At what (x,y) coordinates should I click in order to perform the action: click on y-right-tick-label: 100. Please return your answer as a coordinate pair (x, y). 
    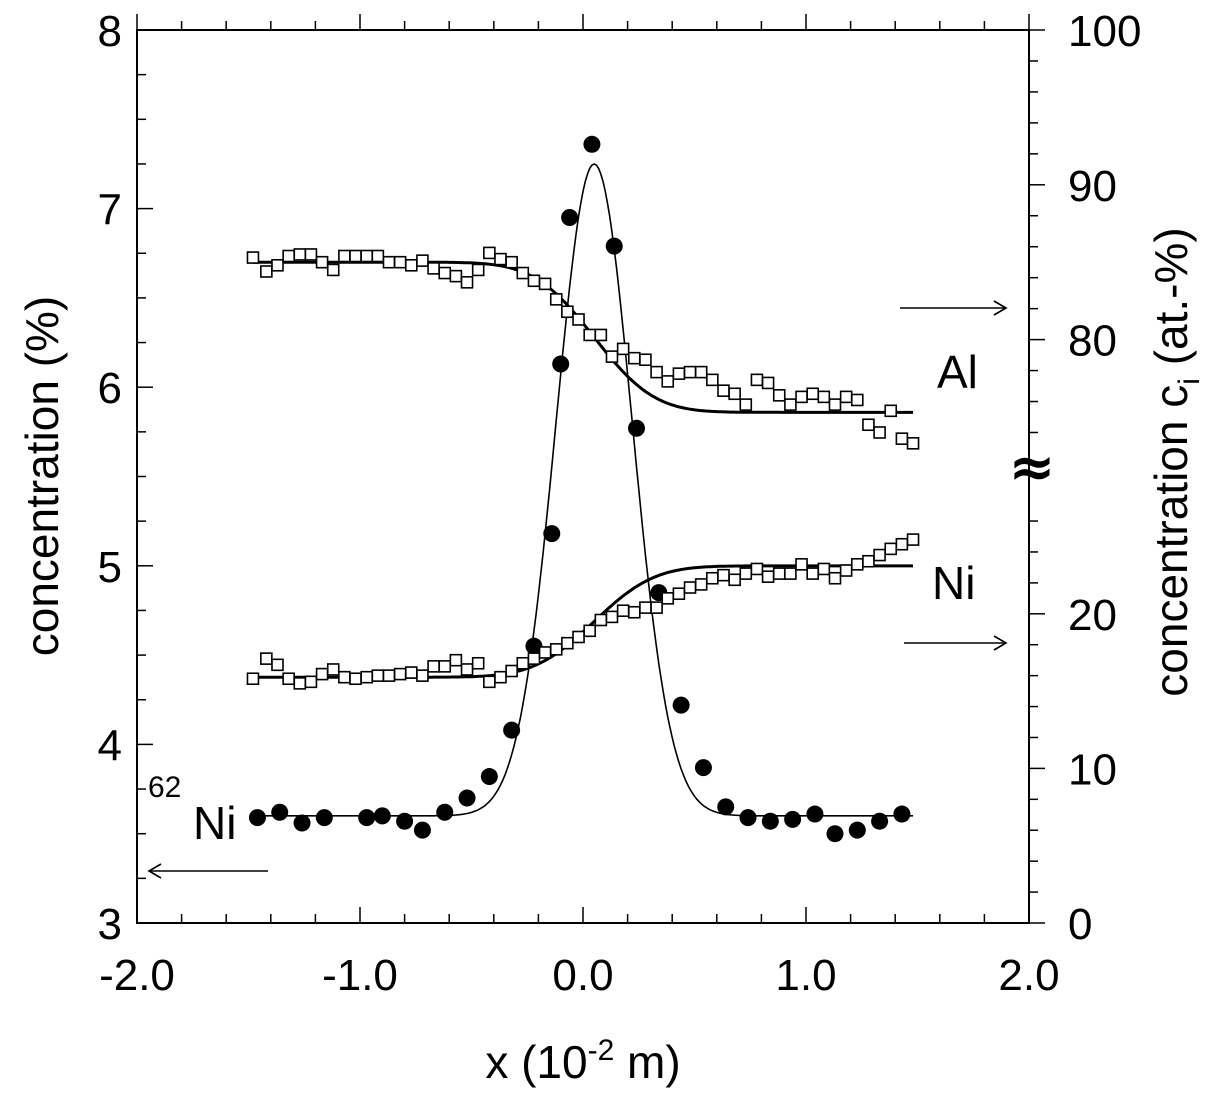
    Looking at the image, I should click on (1104, 31).